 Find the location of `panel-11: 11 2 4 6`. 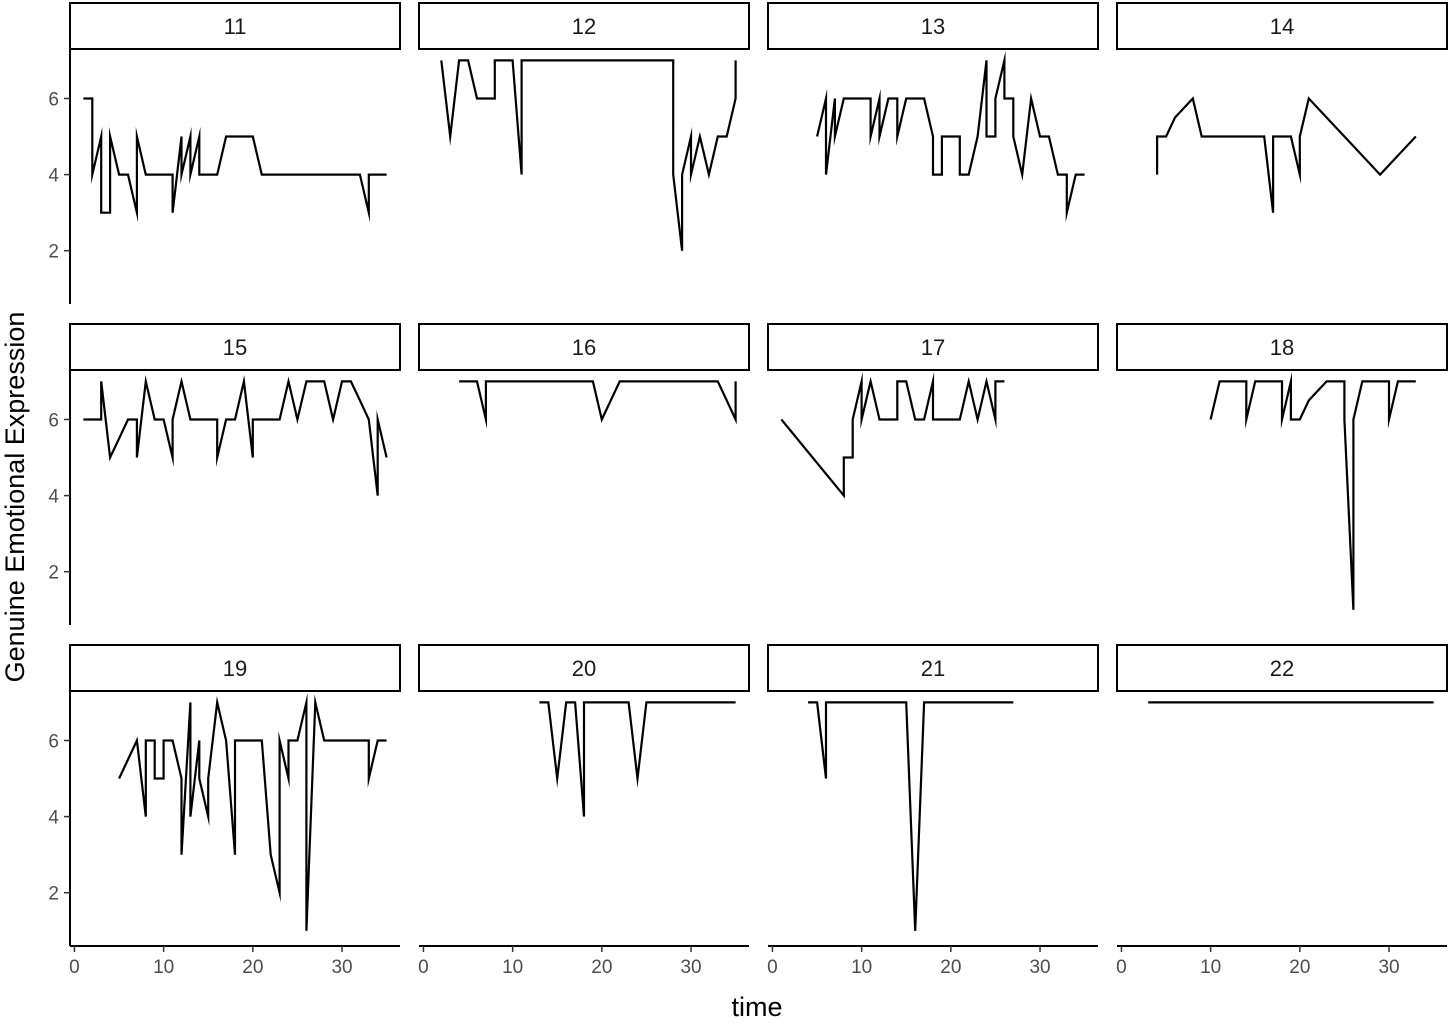

panel-11: 11 2 4 6 is located at coordinates (224, 153).